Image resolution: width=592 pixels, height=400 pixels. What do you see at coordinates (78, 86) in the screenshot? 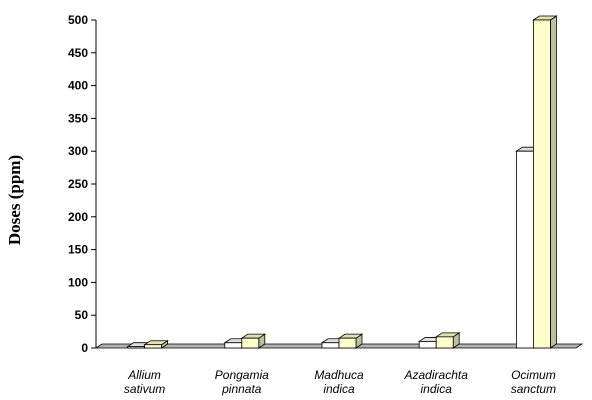
I see `y-tick-label: 400` at bounding box center [78, 86].